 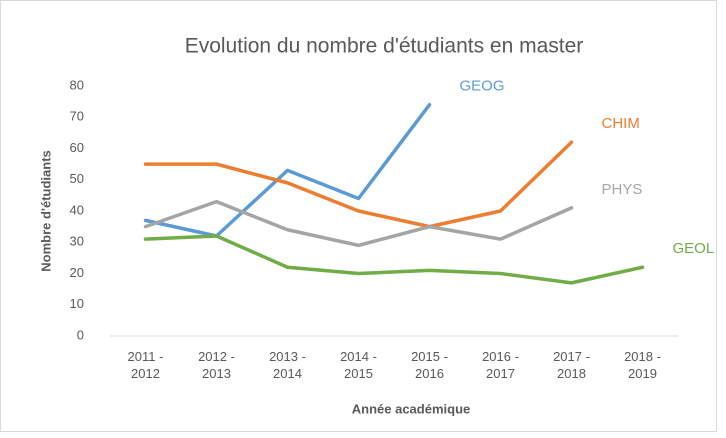 What do you see at coordinates (77, 178) in the screenshot?
I see `y-tick-label: 50` at bounding box center [77, 178].